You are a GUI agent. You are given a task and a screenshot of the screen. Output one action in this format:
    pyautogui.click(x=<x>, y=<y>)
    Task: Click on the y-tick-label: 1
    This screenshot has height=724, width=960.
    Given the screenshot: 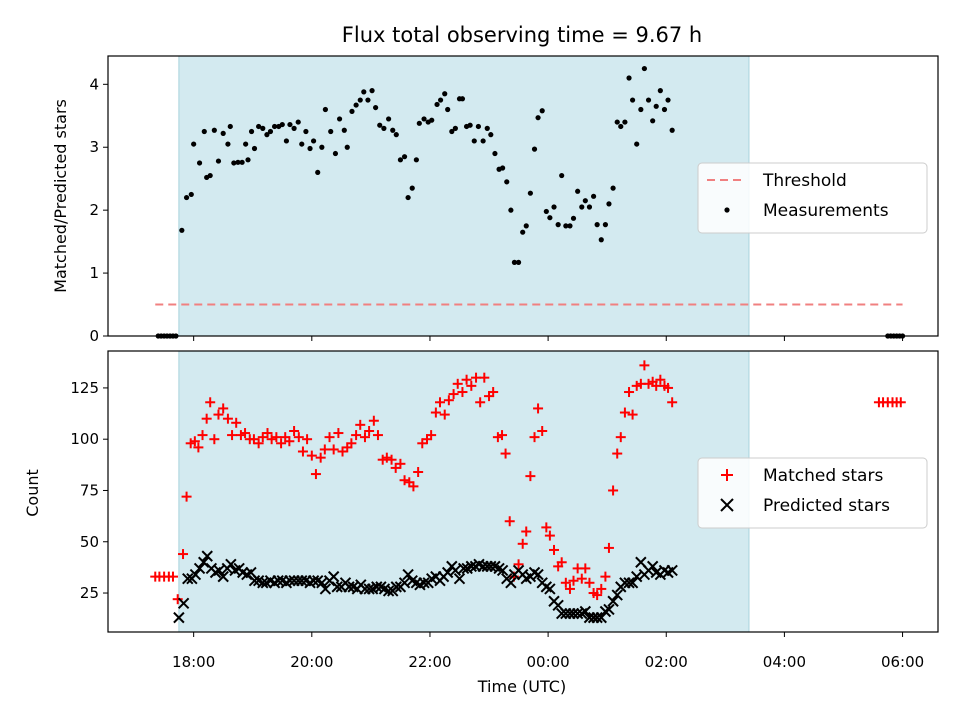 What is the action you would take?
    pyautogui.click(x=94, y=273)
    